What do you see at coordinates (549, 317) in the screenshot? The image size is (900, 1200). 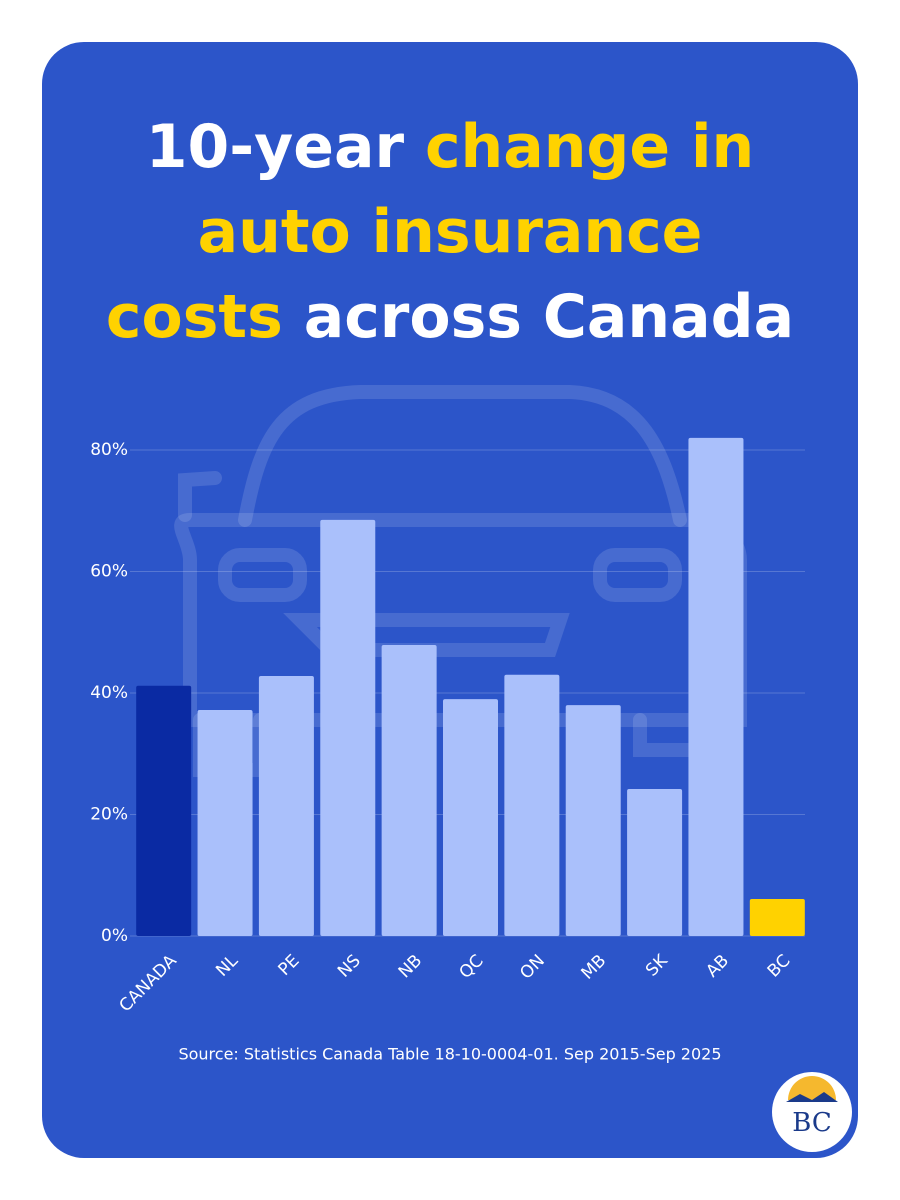 I see `title-segment: across Canada` at bounding box center [549, 317].